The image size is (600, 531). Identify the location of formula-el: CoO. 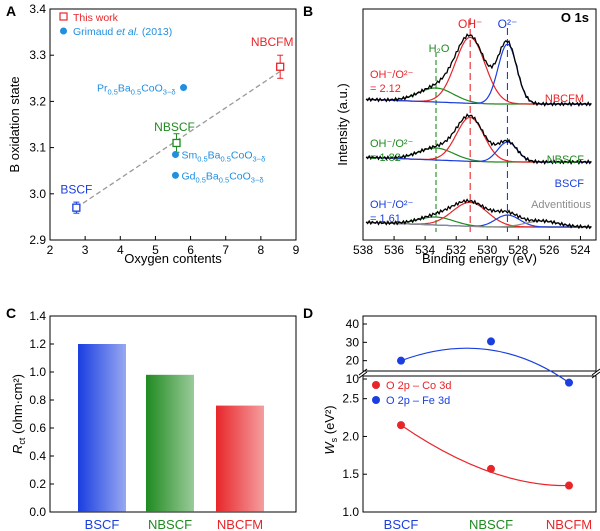
(152, 89).